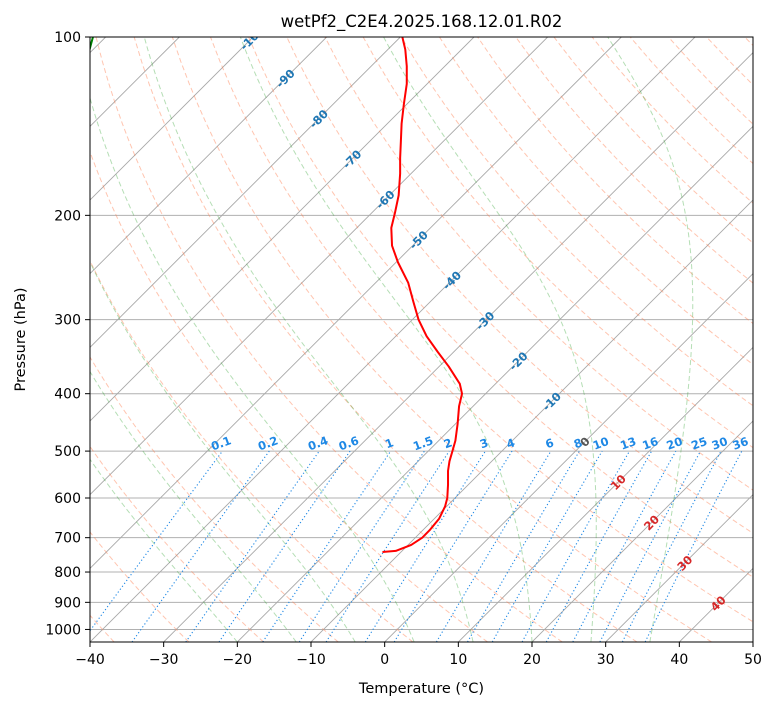 The width and height of the screenshot is (775, 708). I want to click on mixing-ratio-label: 0.4, so click(318, 443).